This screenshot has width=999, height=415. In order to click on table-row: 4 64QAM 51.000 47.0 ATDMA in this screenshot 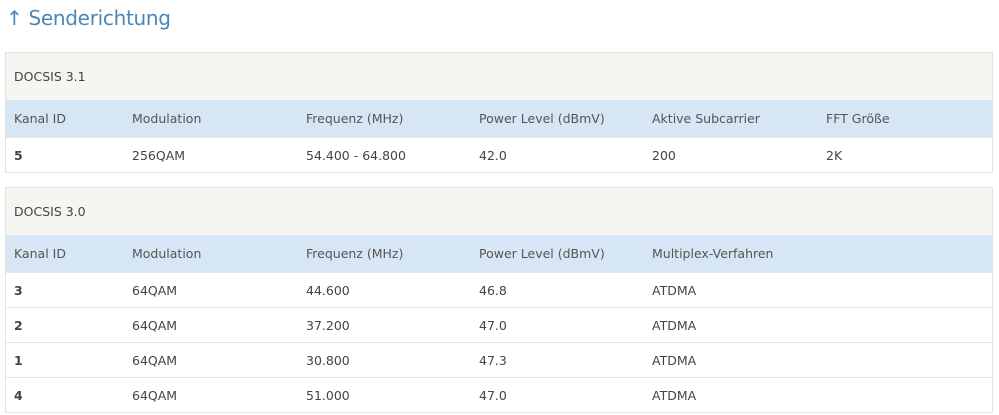, I will do `click(499, 394)`.